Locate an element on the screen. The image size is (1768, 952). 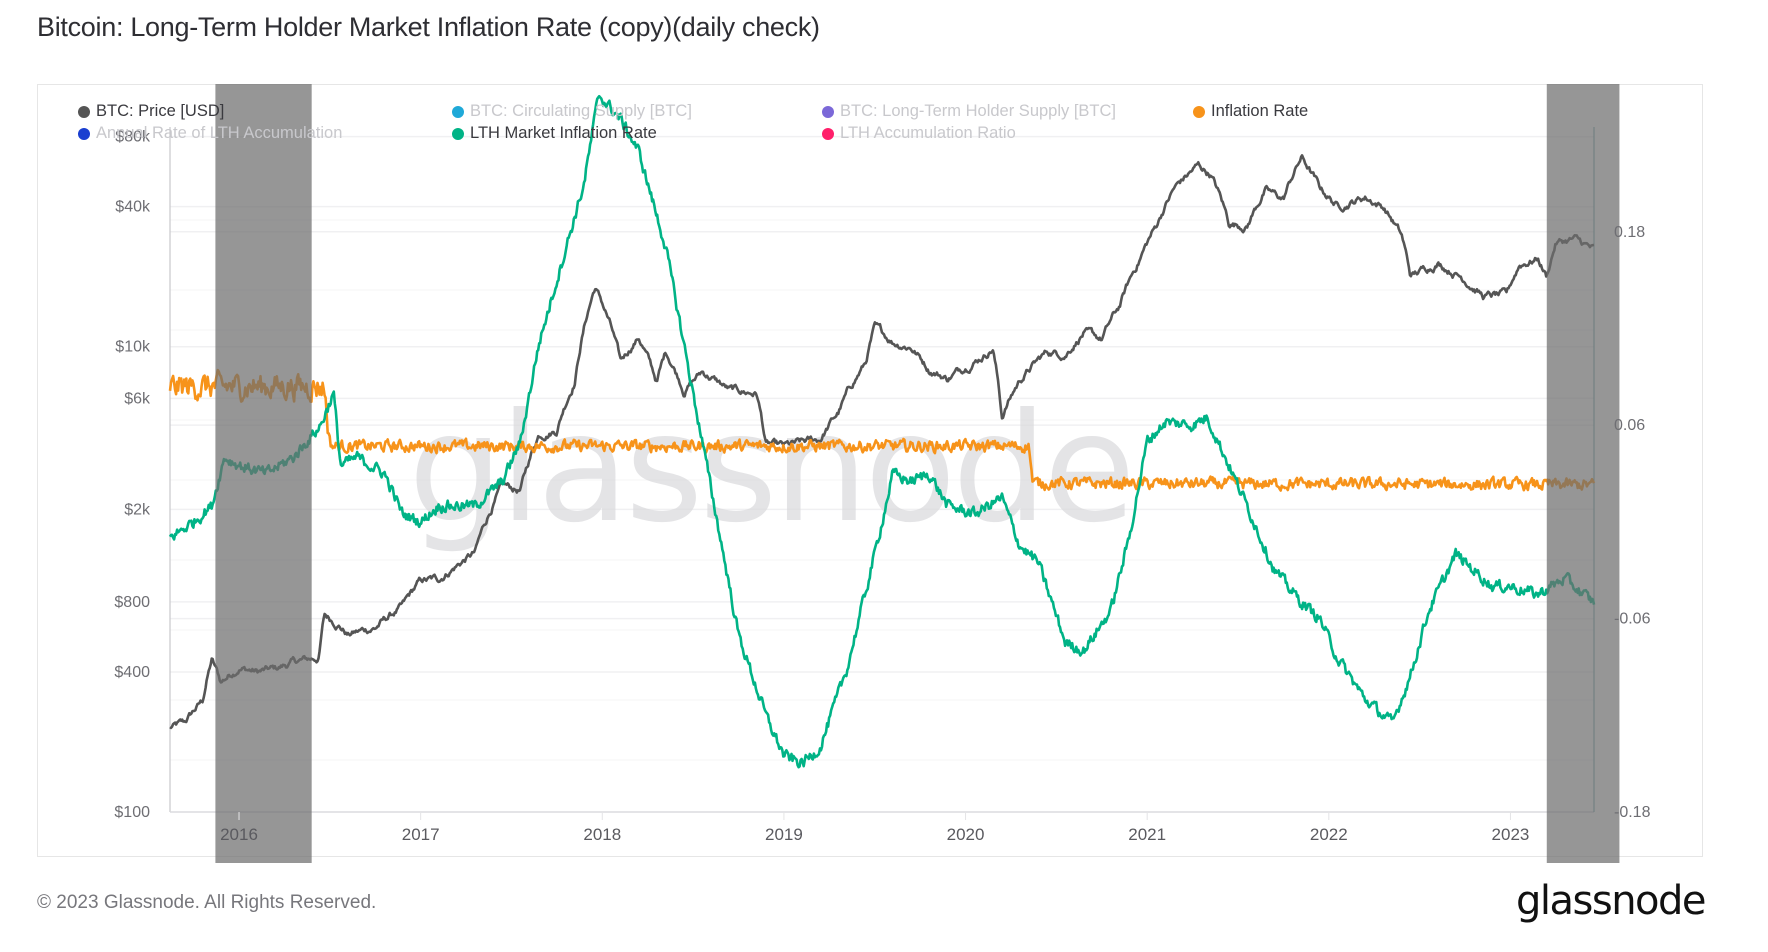
y-left-tick-label: $400 is located at coordinates (132, 672).